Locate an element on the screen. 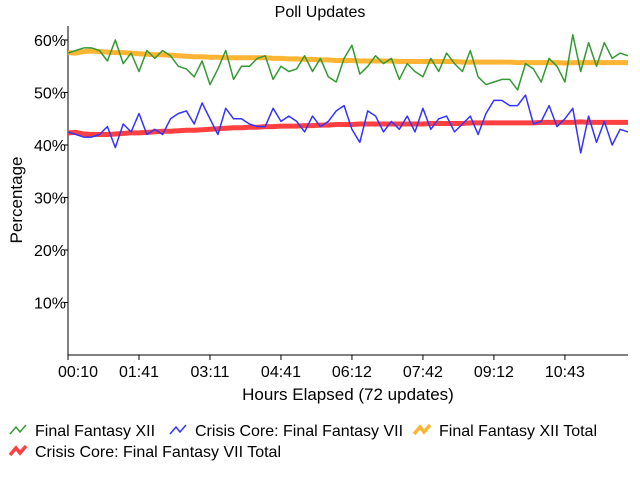  y-tick-label: 20% is located at coordinates (50, 251).